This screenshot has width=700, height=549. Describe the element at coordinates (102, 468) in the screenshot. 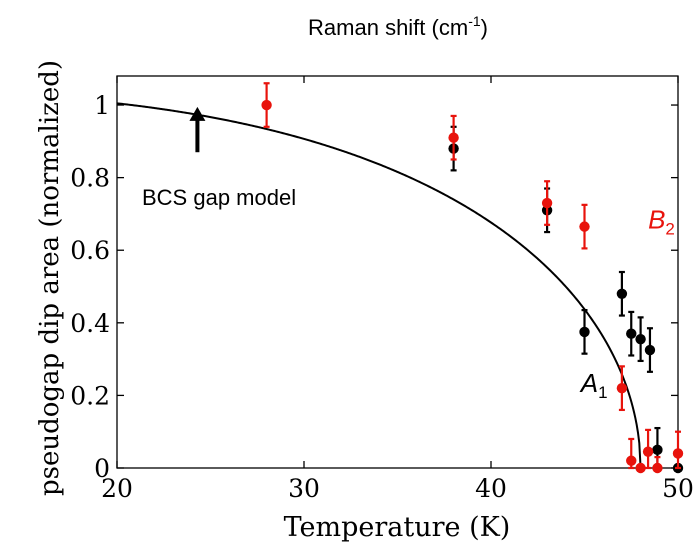

I see `y-tick-label: 0` at that location.